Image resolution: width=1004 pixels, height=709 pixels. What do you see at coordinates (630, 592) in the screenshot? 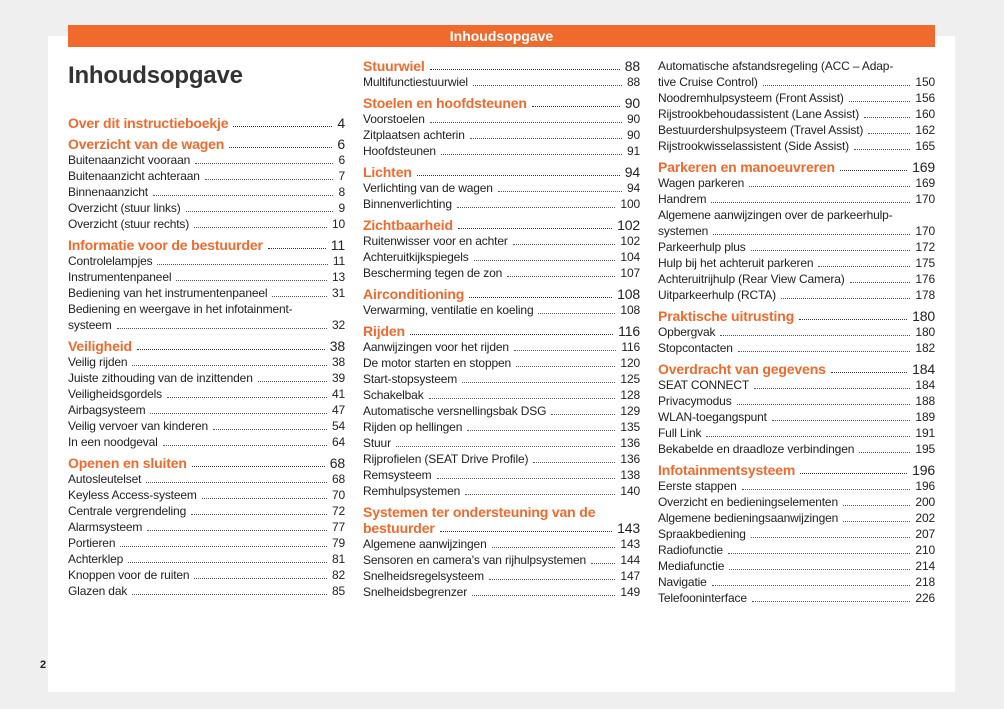
I see `entry-page: 149` at bounding box center [630, 592].